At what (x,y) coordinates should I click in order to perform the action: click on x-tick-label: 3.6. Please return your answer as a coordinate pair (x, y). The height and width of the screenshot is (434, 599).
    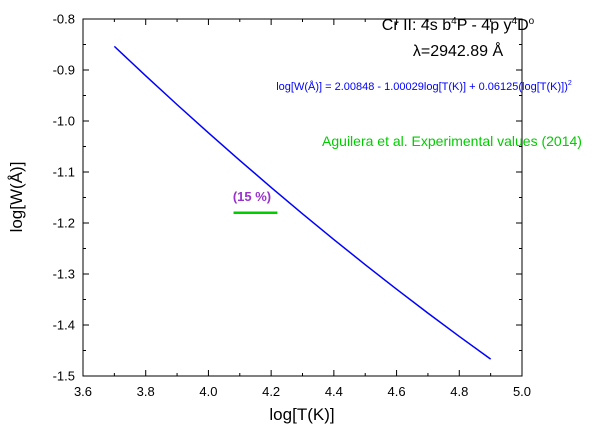
    Looking at the image, I should click on (83, 391).